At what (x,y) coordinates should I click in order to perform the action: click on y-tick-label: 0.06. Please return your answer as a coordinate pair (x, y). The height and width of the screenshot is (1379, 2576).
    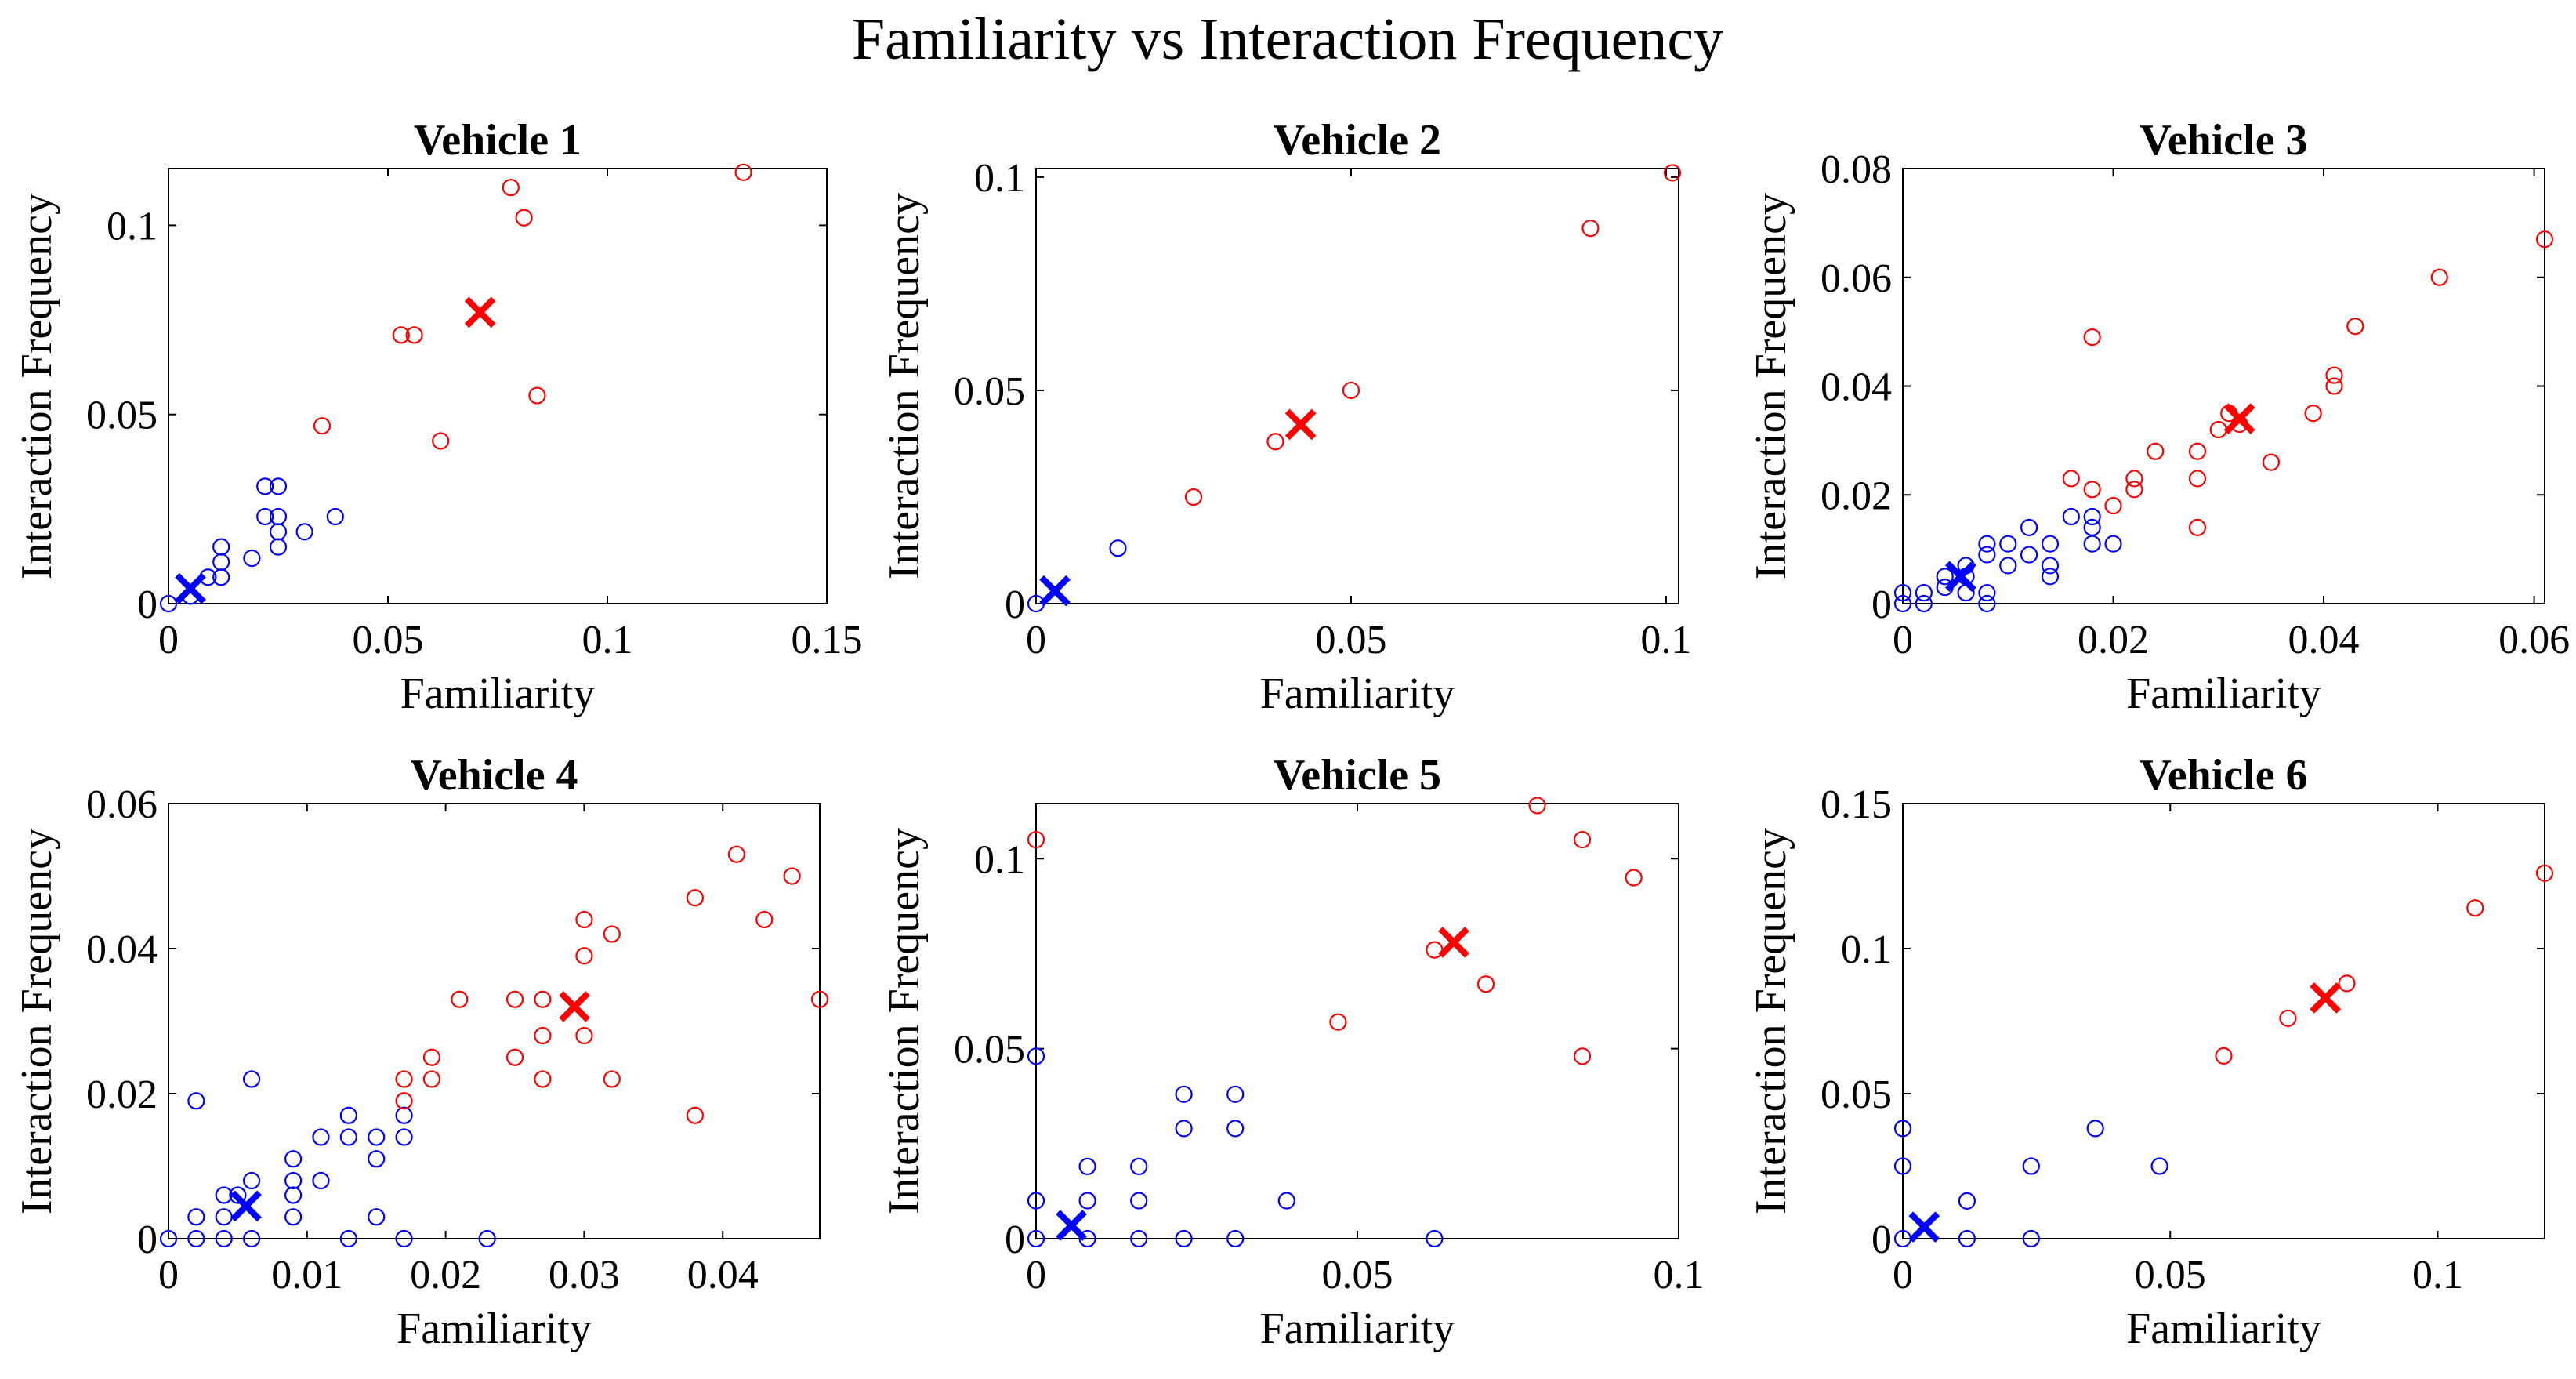
    Looking at the image, I should click on (122, 804).